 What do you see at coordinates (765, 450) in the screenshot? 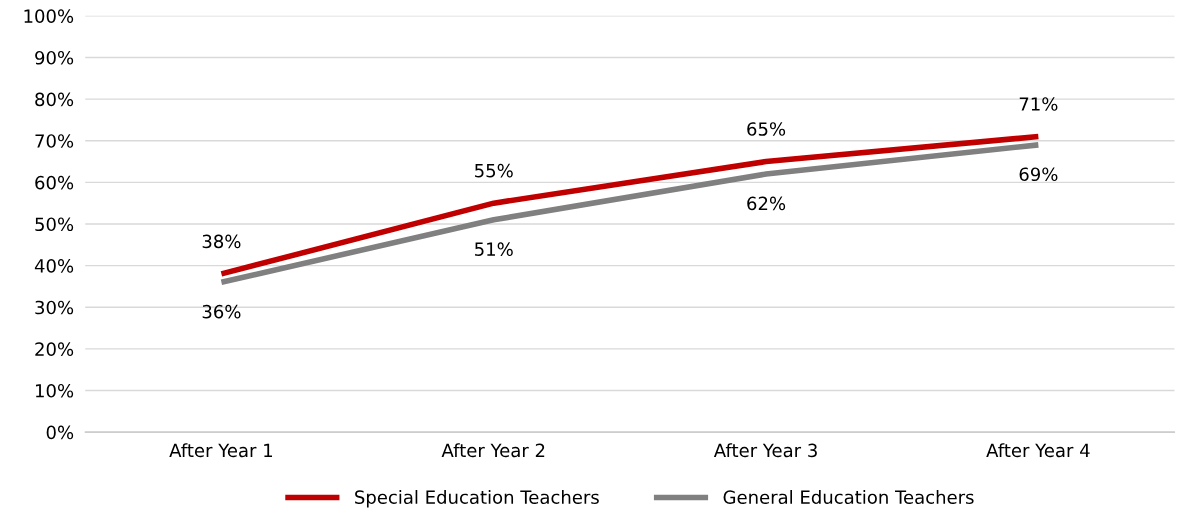
I see `x-tick-label: After Year 3` at bounding box center [765, 450].